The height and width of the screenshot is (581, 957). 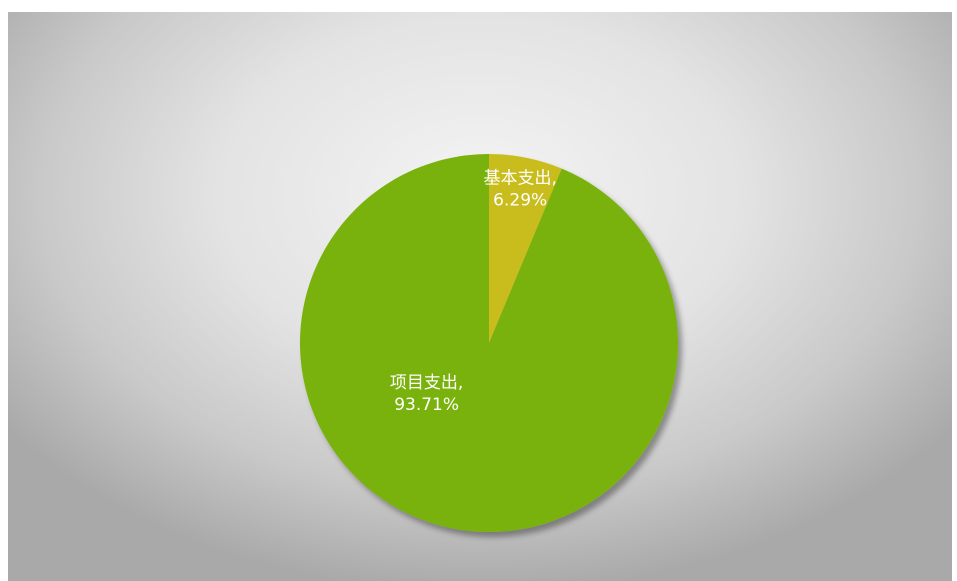 What do you see at coordinates (426, 394) in the screenshot?
I see `pie-slice-label-2: 项目支出, 93.71%` at bounding box center [426, 394].